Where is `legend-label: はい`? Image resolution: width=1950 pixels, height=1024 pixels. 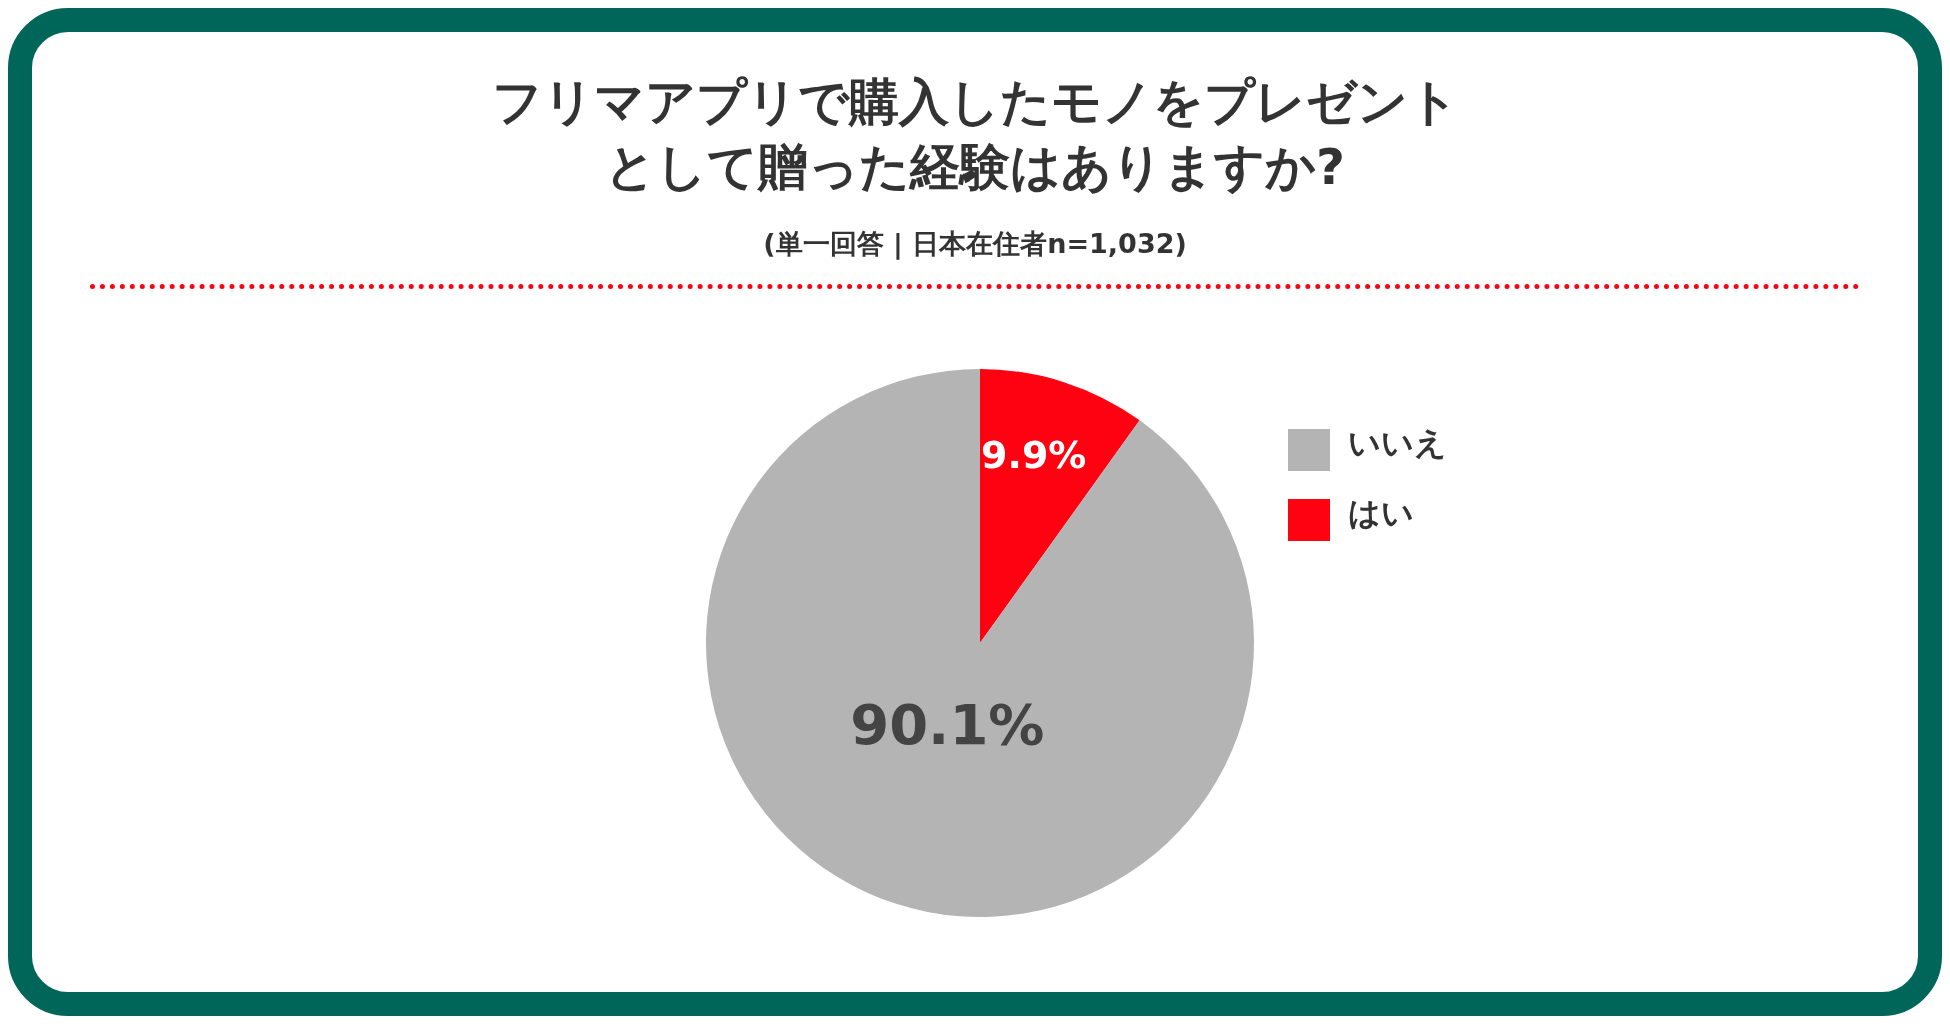 legend-label: はい is located at coordinates (1381, 513).